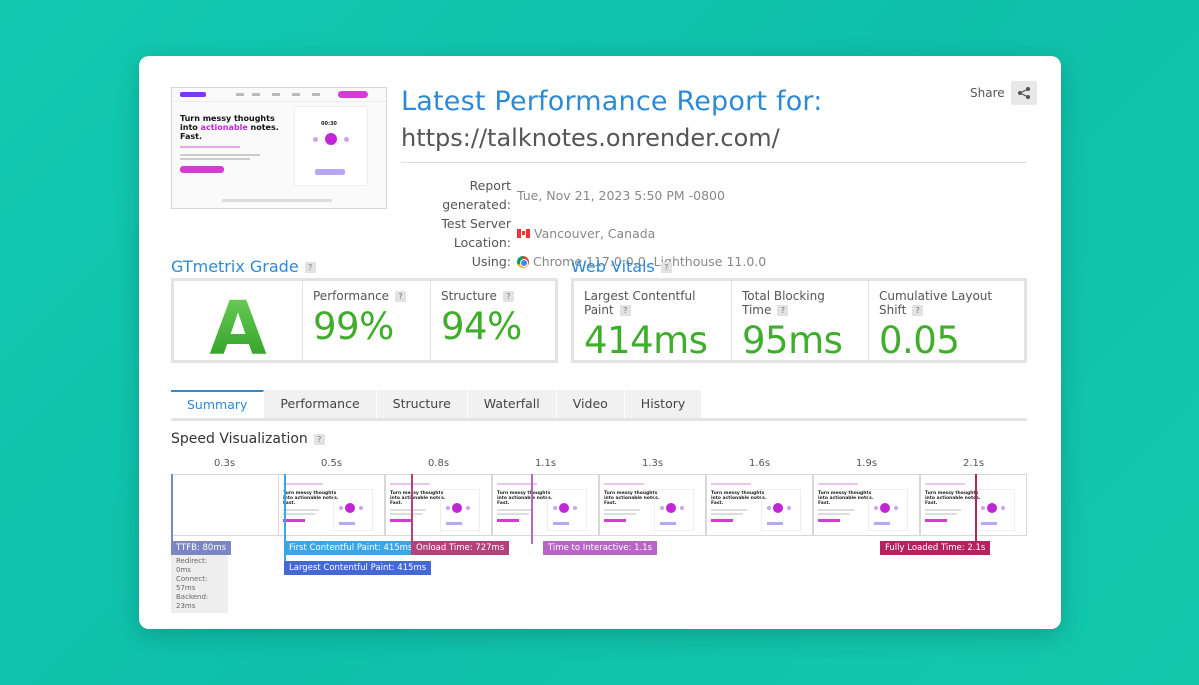 This screenshot has width=1199, height=685. What do you see at coordinates (476, 233) in the screenshot?
I see `meta-key: Test Server Location:` at bounding box center [476, 233].